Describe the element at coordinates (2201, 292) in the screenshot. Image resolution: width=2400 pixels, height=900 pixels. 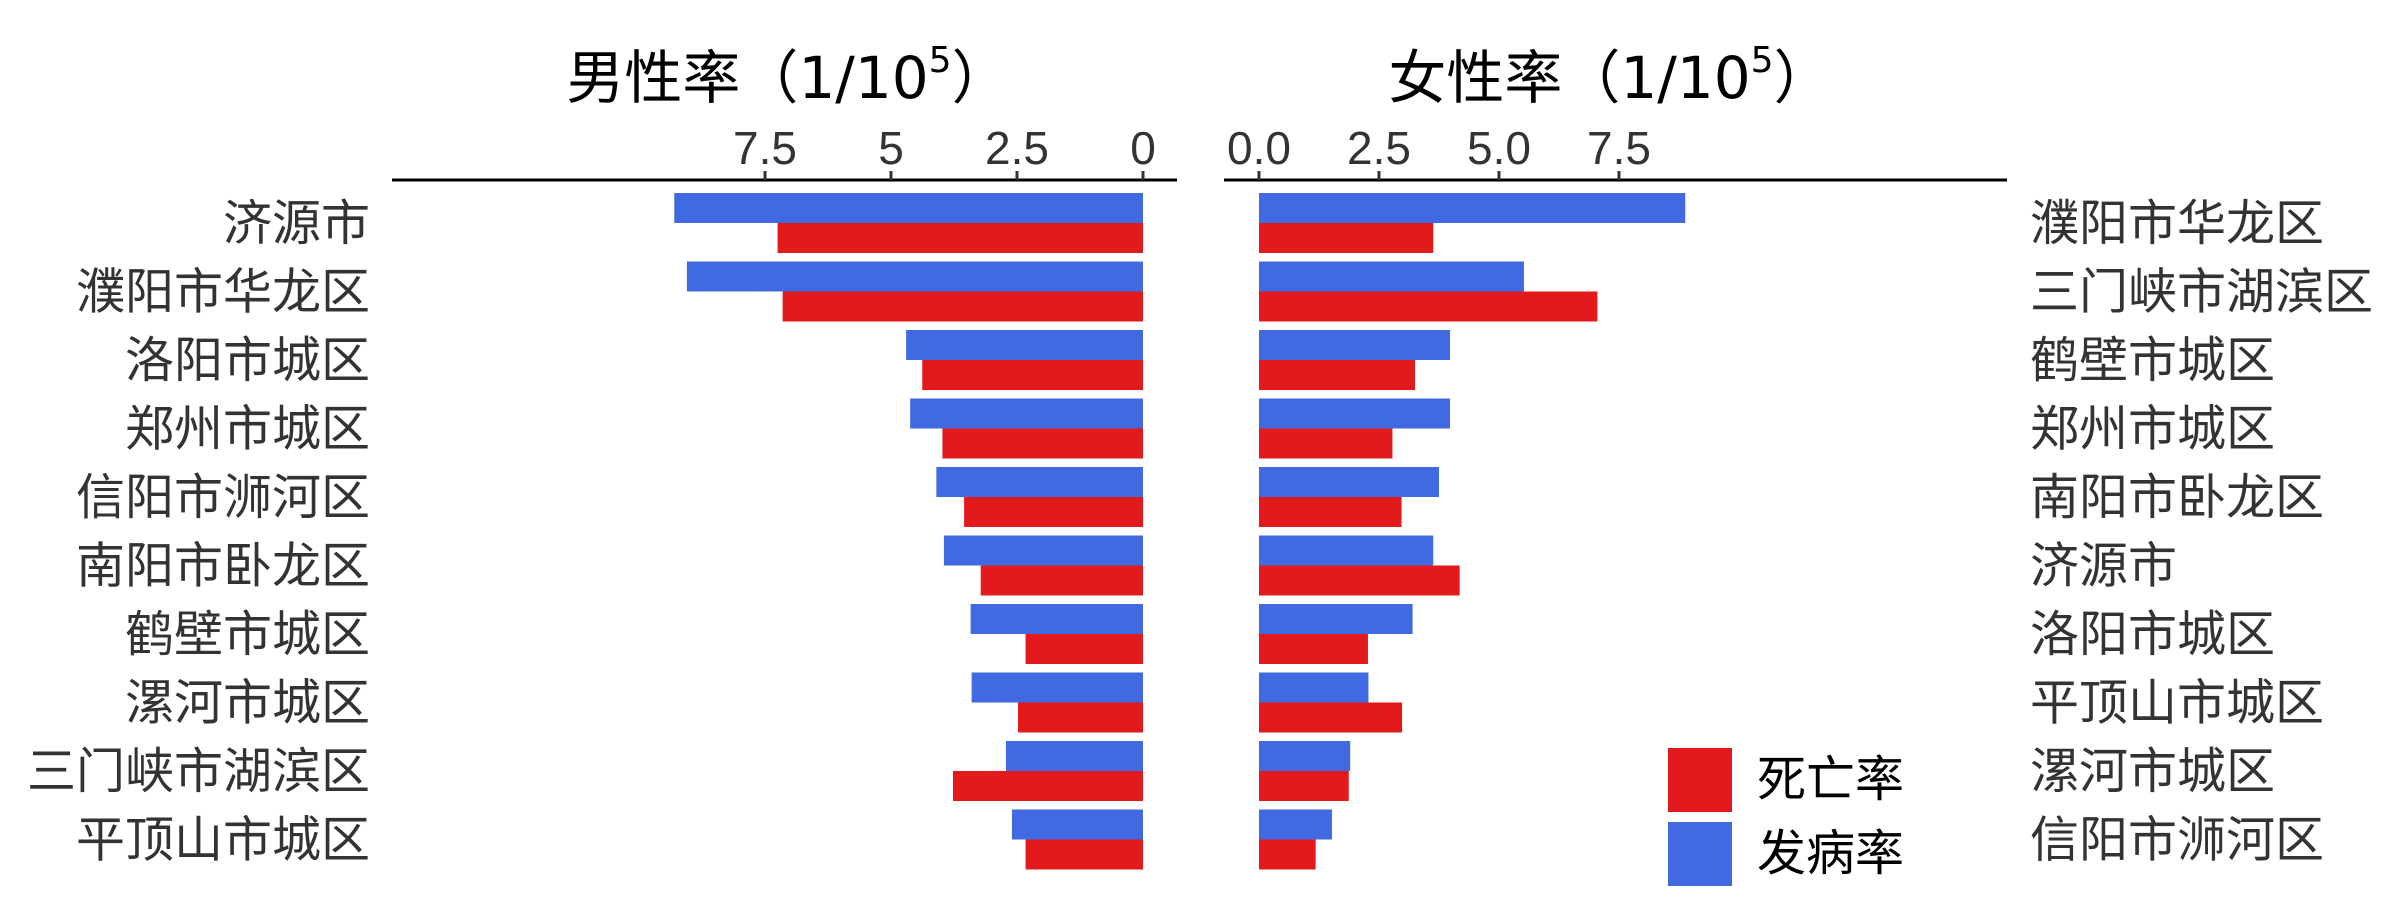
I see `female-category-label: 三门峡市湖滨区` at that location.